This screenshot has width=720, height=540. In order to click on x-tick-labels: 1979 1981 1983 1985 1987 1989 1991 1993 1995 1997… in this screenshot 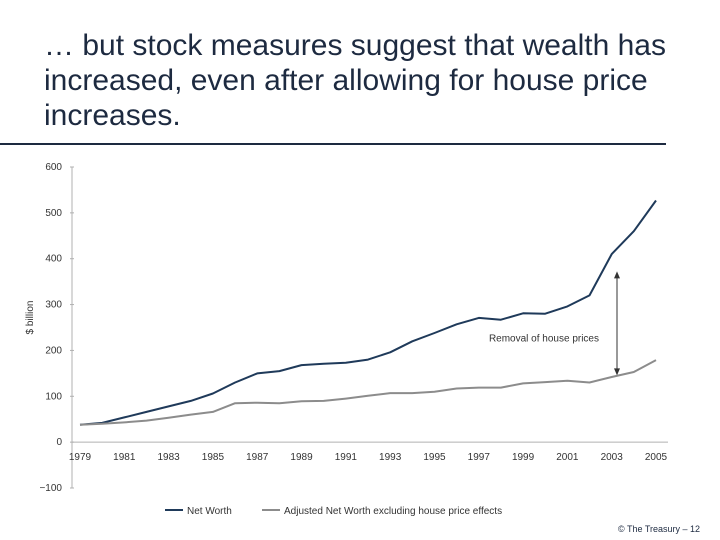, I will do `click(368, 457)`.